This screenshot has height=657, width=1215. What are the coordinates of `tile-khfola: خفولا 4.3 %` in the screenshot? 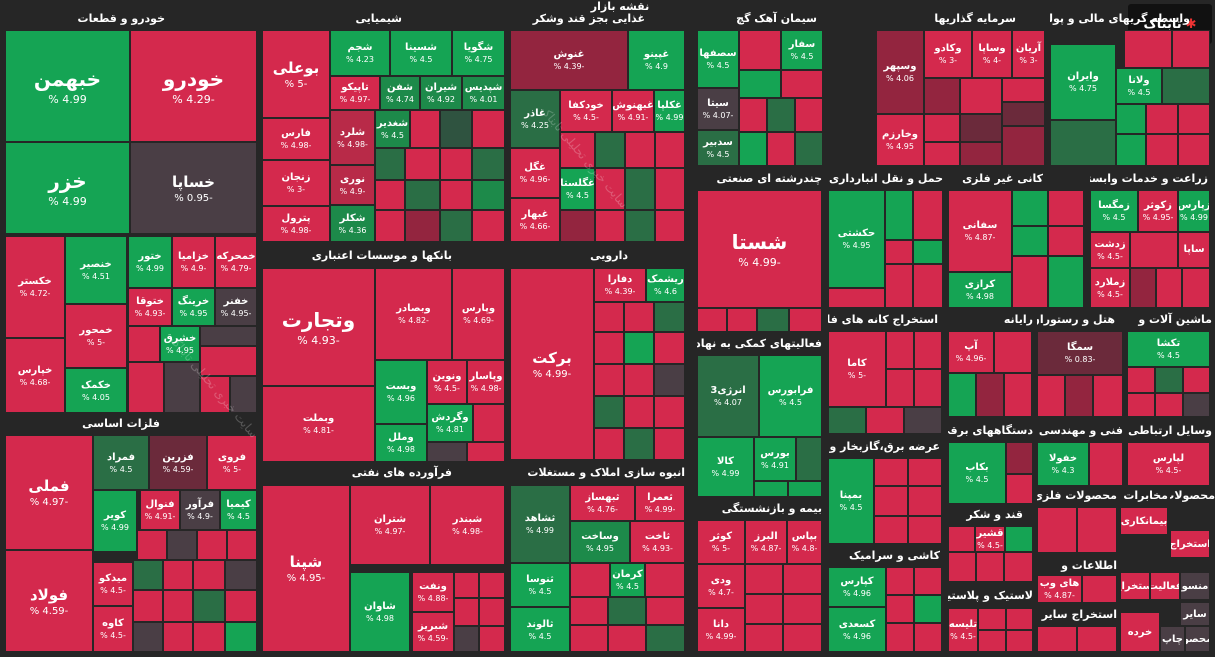 It's located at (1063, 464).